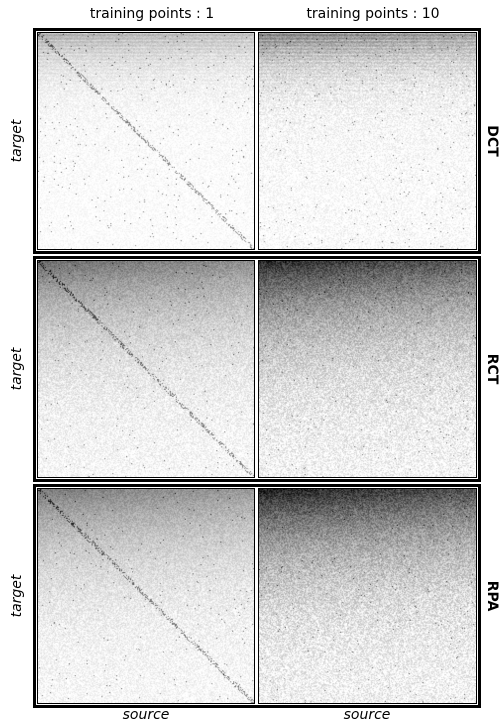  I want to click on x-axis-label-1: source, so click(146, 715).